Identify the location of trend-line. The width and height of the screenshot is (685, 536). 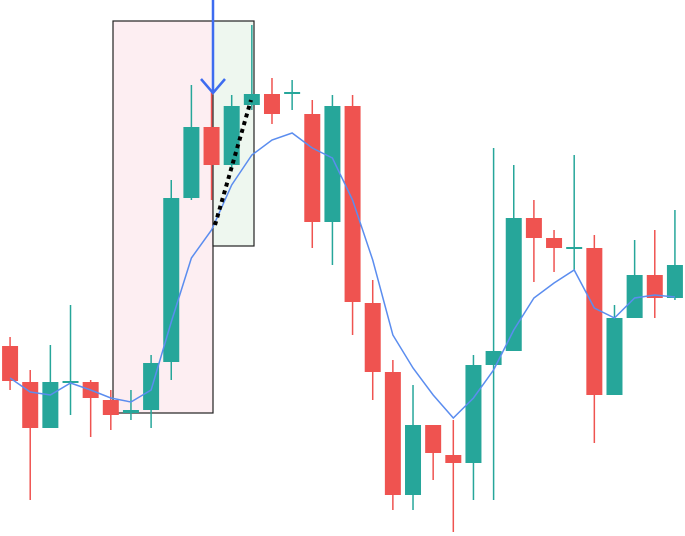
(233, 162).